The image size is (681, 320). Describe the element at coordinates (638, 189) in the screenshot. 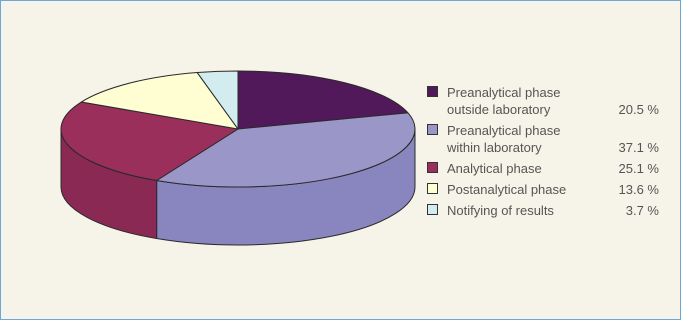

I see `legend-value: 13.6 %` at that location.